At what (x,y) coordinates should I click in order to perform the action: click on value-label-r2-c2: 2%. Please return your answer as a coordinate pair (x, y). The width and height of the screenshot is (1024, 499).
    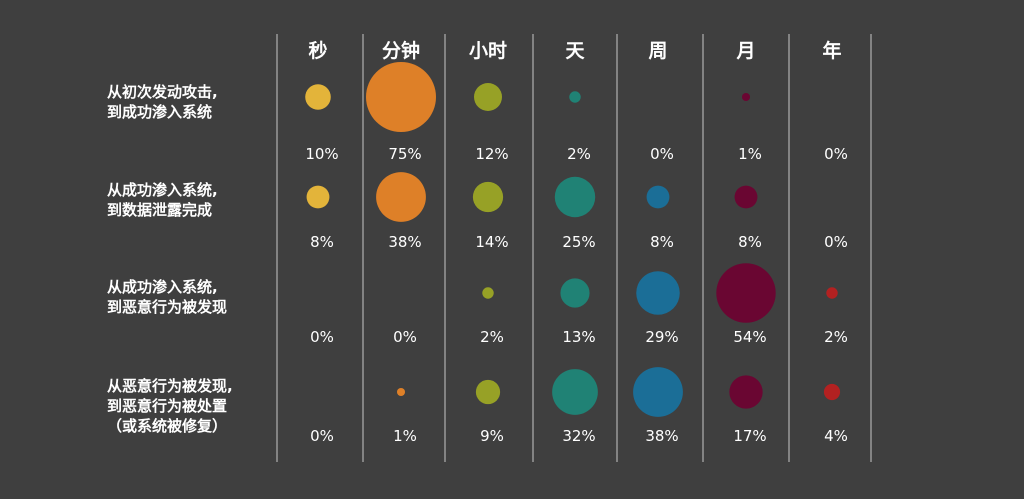
    Looking at the image, I should click on (492, 337).